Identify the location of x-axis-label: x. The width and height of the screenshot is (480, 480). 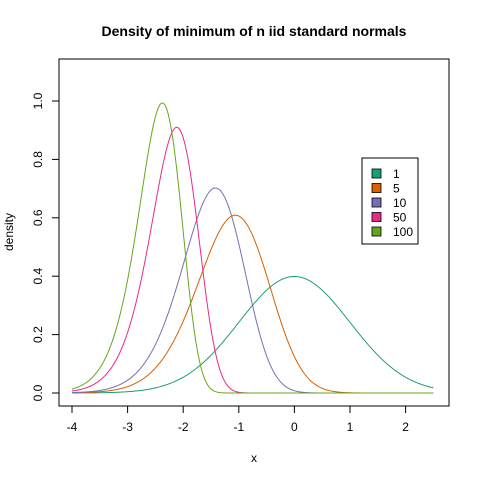
(254, 458).